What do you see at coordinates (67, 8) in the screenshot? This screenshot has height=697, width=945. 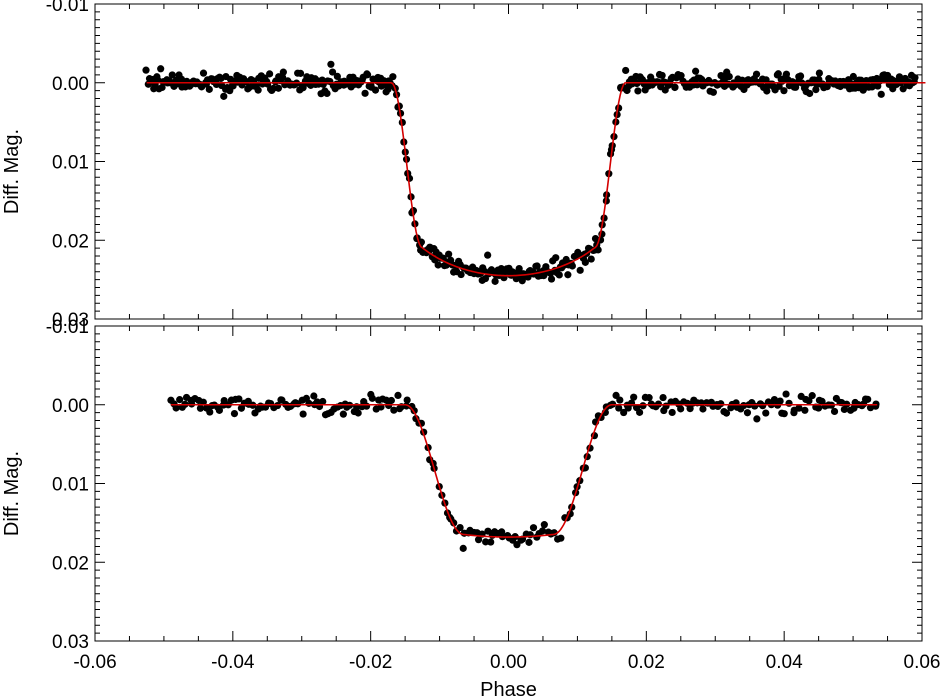 I see `y-tick-label: -0.01` at bounding box center [67, 8].